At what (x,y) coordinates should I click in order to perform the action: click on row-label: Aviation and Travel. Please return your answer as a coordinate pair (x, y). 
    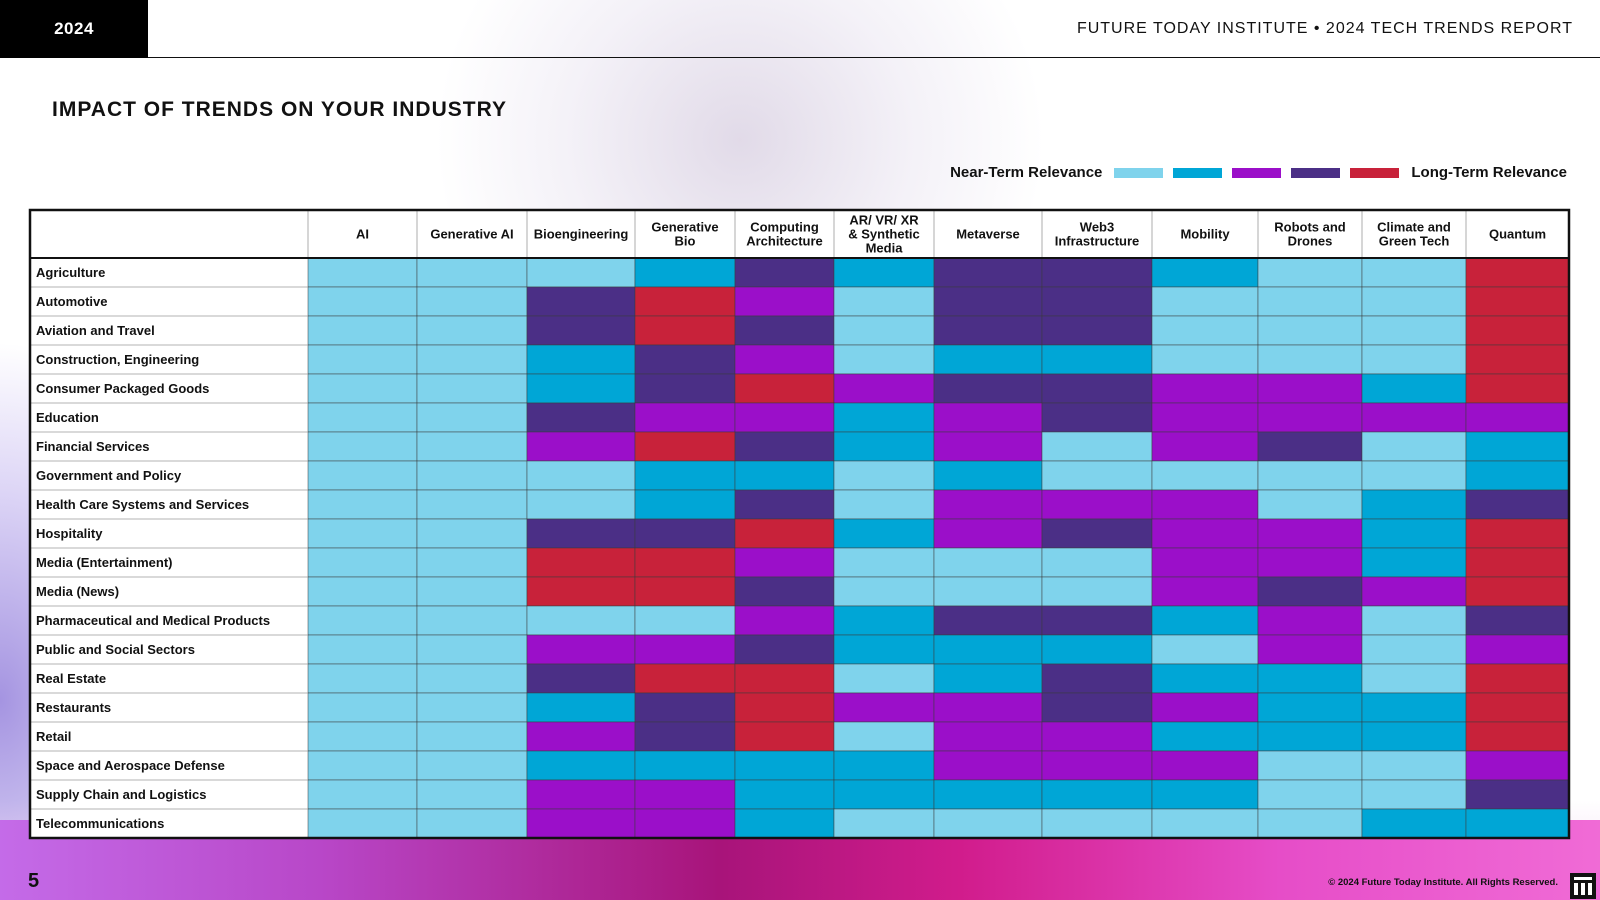
    Looking at the image, I should click on (95, 330).